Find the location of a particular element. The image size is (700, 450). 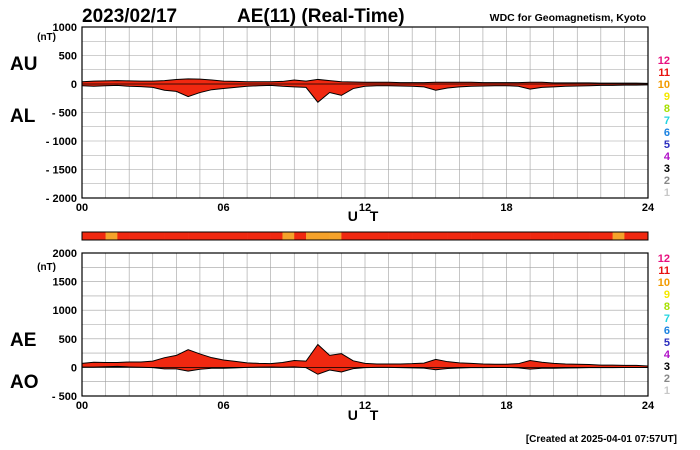

y-tick-label: - 1000 is located at coordinates (61, 142).